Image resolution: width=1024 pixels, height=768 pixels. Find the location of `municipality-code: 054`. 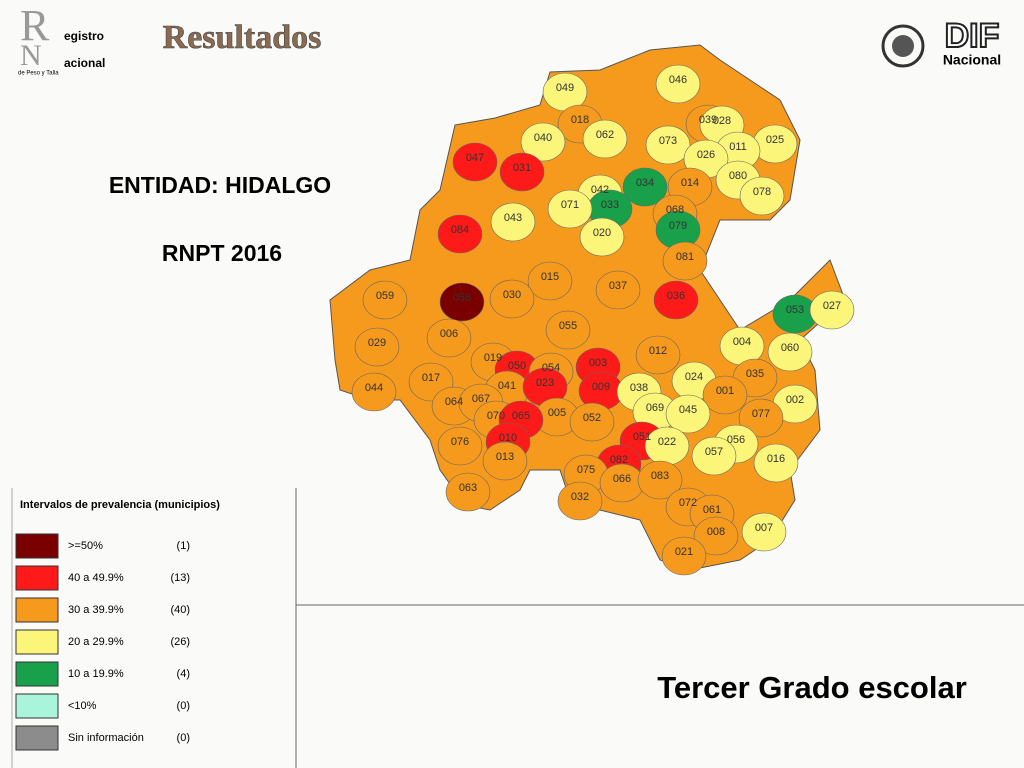

municipality-code: 054 is located at coordinates (551, 368).